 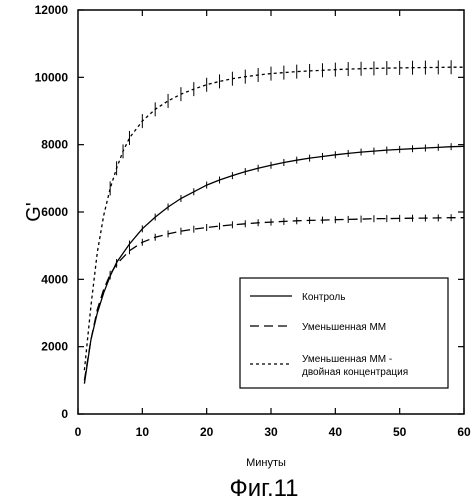 I want to click on y-tick-label: 6000, so click(x=54, y=212).